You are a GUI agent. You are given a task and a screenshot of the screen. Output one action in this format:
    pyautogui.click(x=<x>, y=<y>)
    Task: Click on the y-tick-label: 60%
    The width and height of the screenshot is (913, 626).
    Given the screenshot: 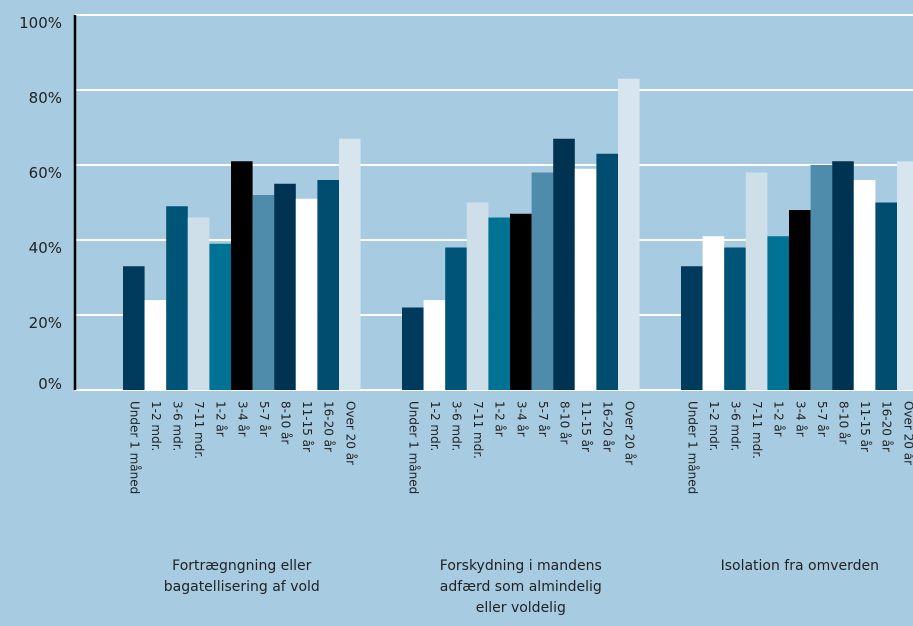 What is the action you would take?
    pyautogui.click(x=45, y=173)
    